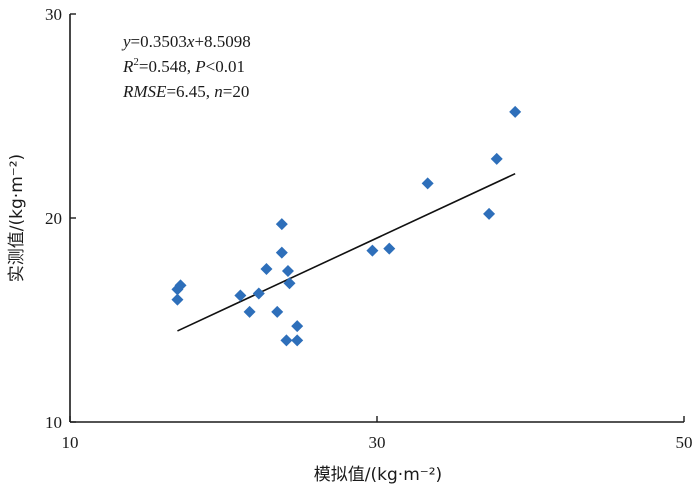  What do you see at coordinates (53, 14) in the screenshot?
I see `y-tick-label: 30` at bounding box center [53, 14].